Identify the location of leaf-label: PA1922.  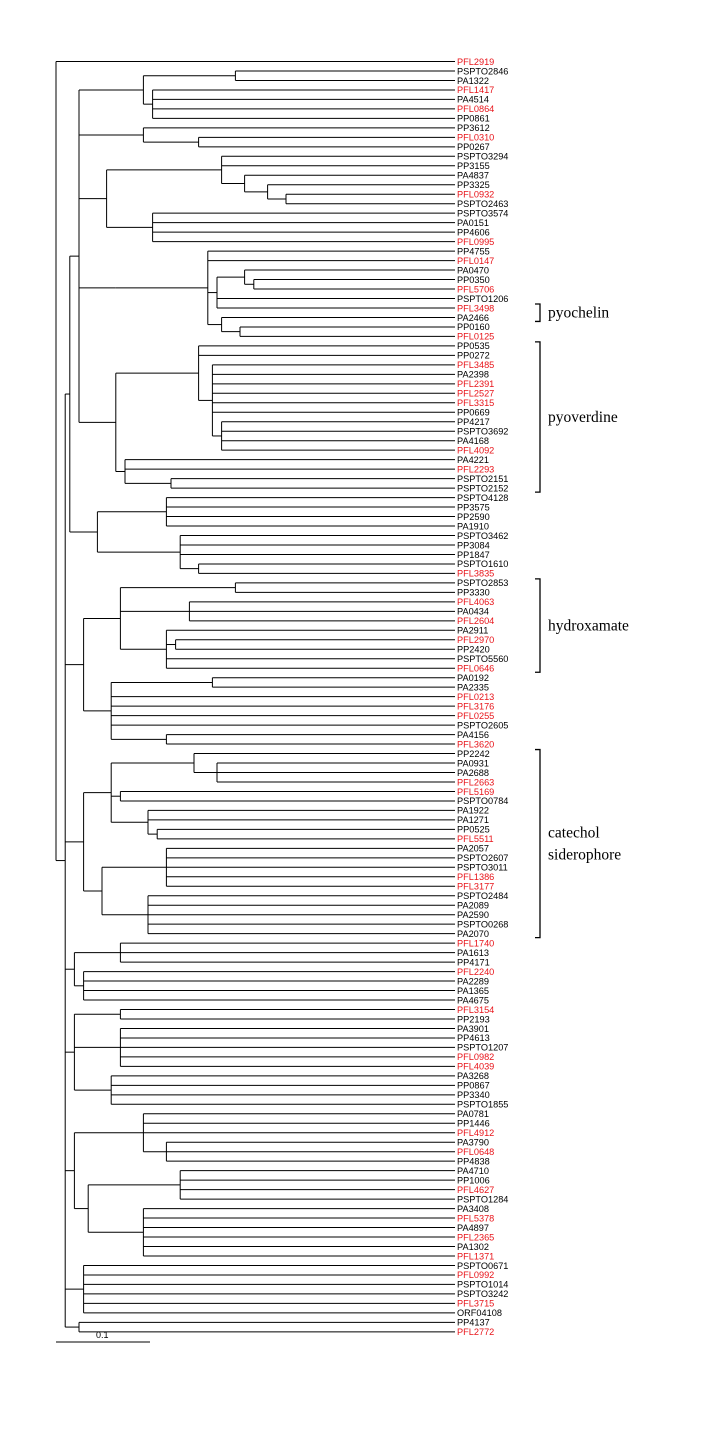
(473, 811).